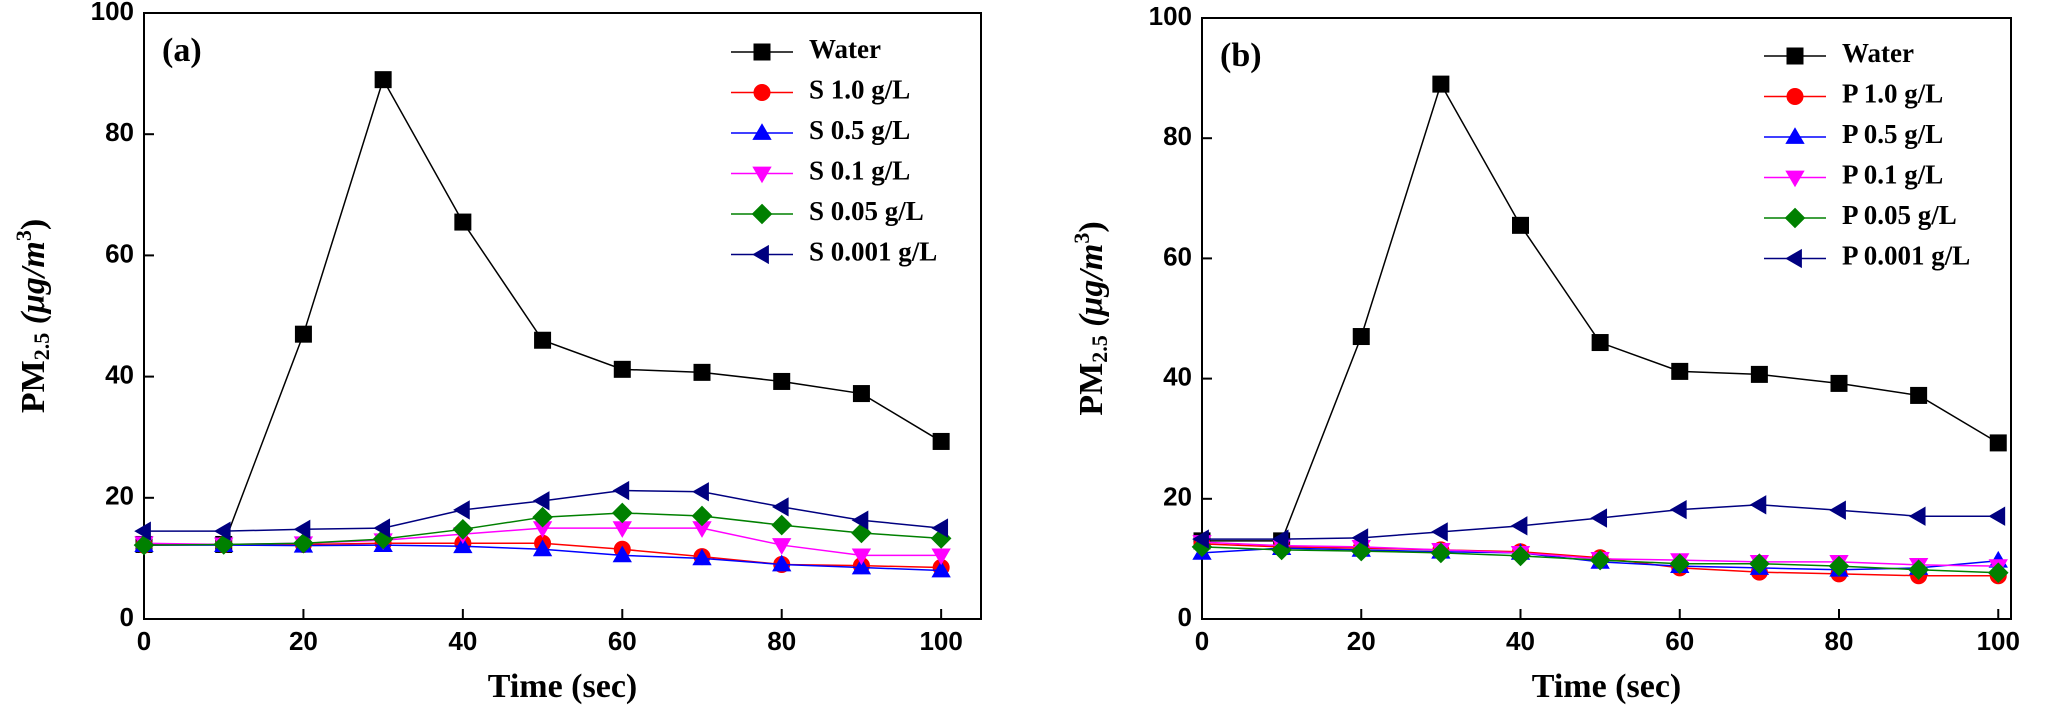 The width and height of the screenshot is (2047, 714). What do you see at coordinates (866, 211) in the screenshot?
I see `legend-label: S 0.05 g/L` at bounding box center [866, 211].